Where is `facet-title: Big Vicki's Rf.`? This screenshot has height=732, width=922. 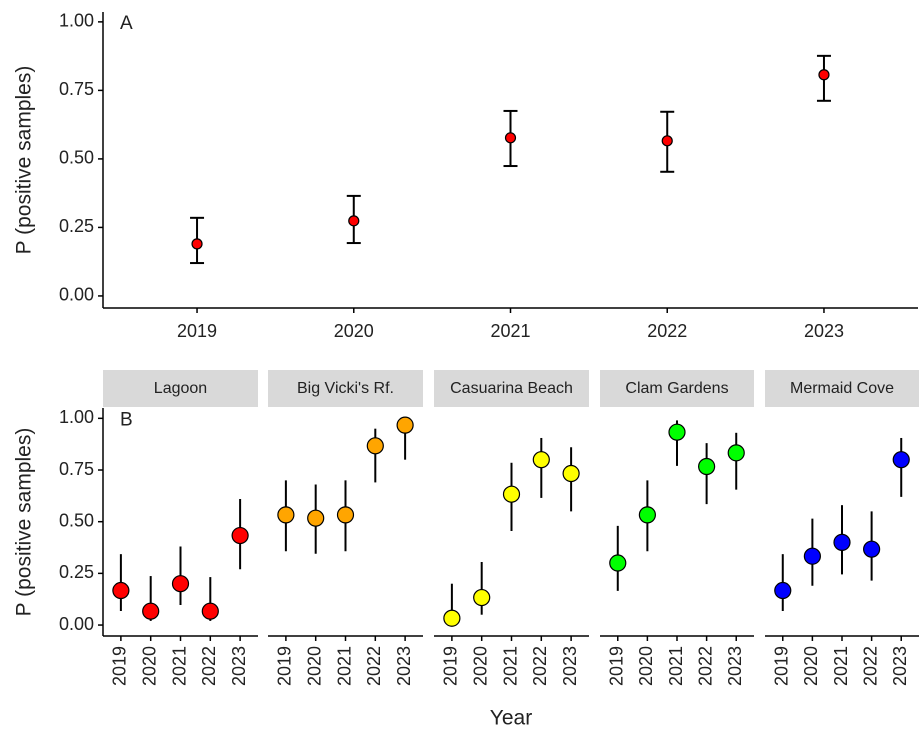 facet-title: Big Vicki's Rf. is located at coordinates (345, 388).